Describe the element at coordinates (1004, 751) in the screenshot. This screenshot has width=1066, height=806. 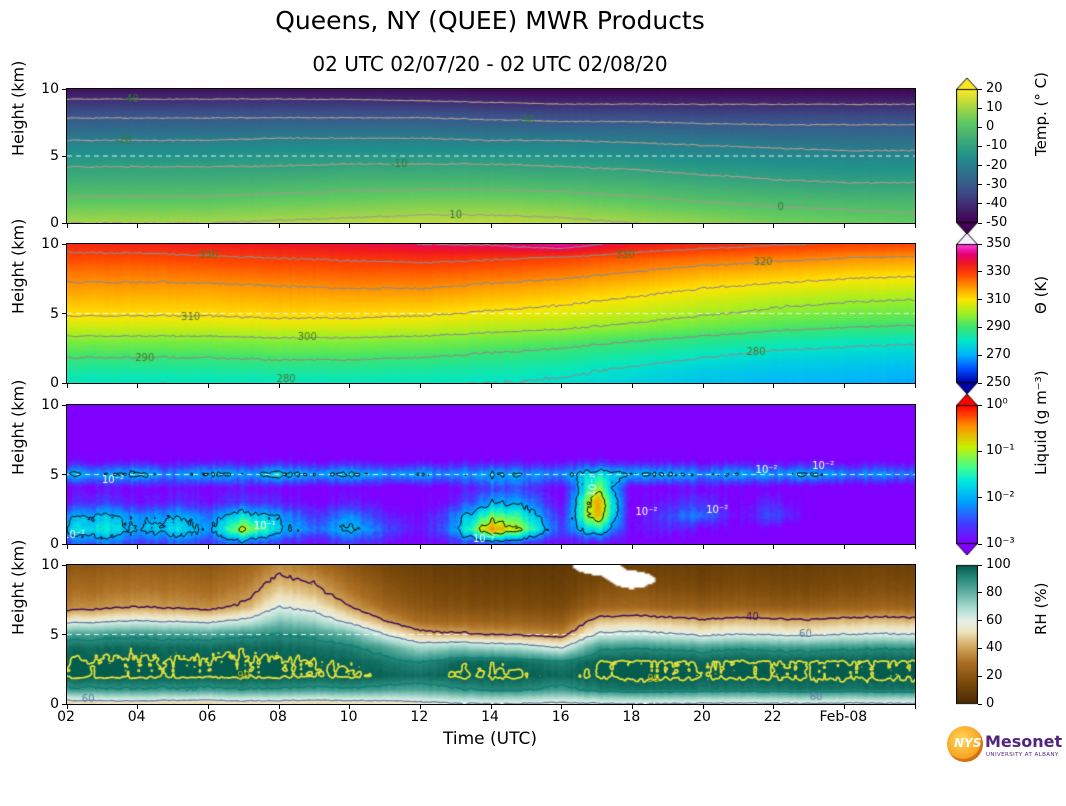
I see `nys-mesonet-logo: NYS Mesonet UNIVERSITY AT ALBANY` at that location.